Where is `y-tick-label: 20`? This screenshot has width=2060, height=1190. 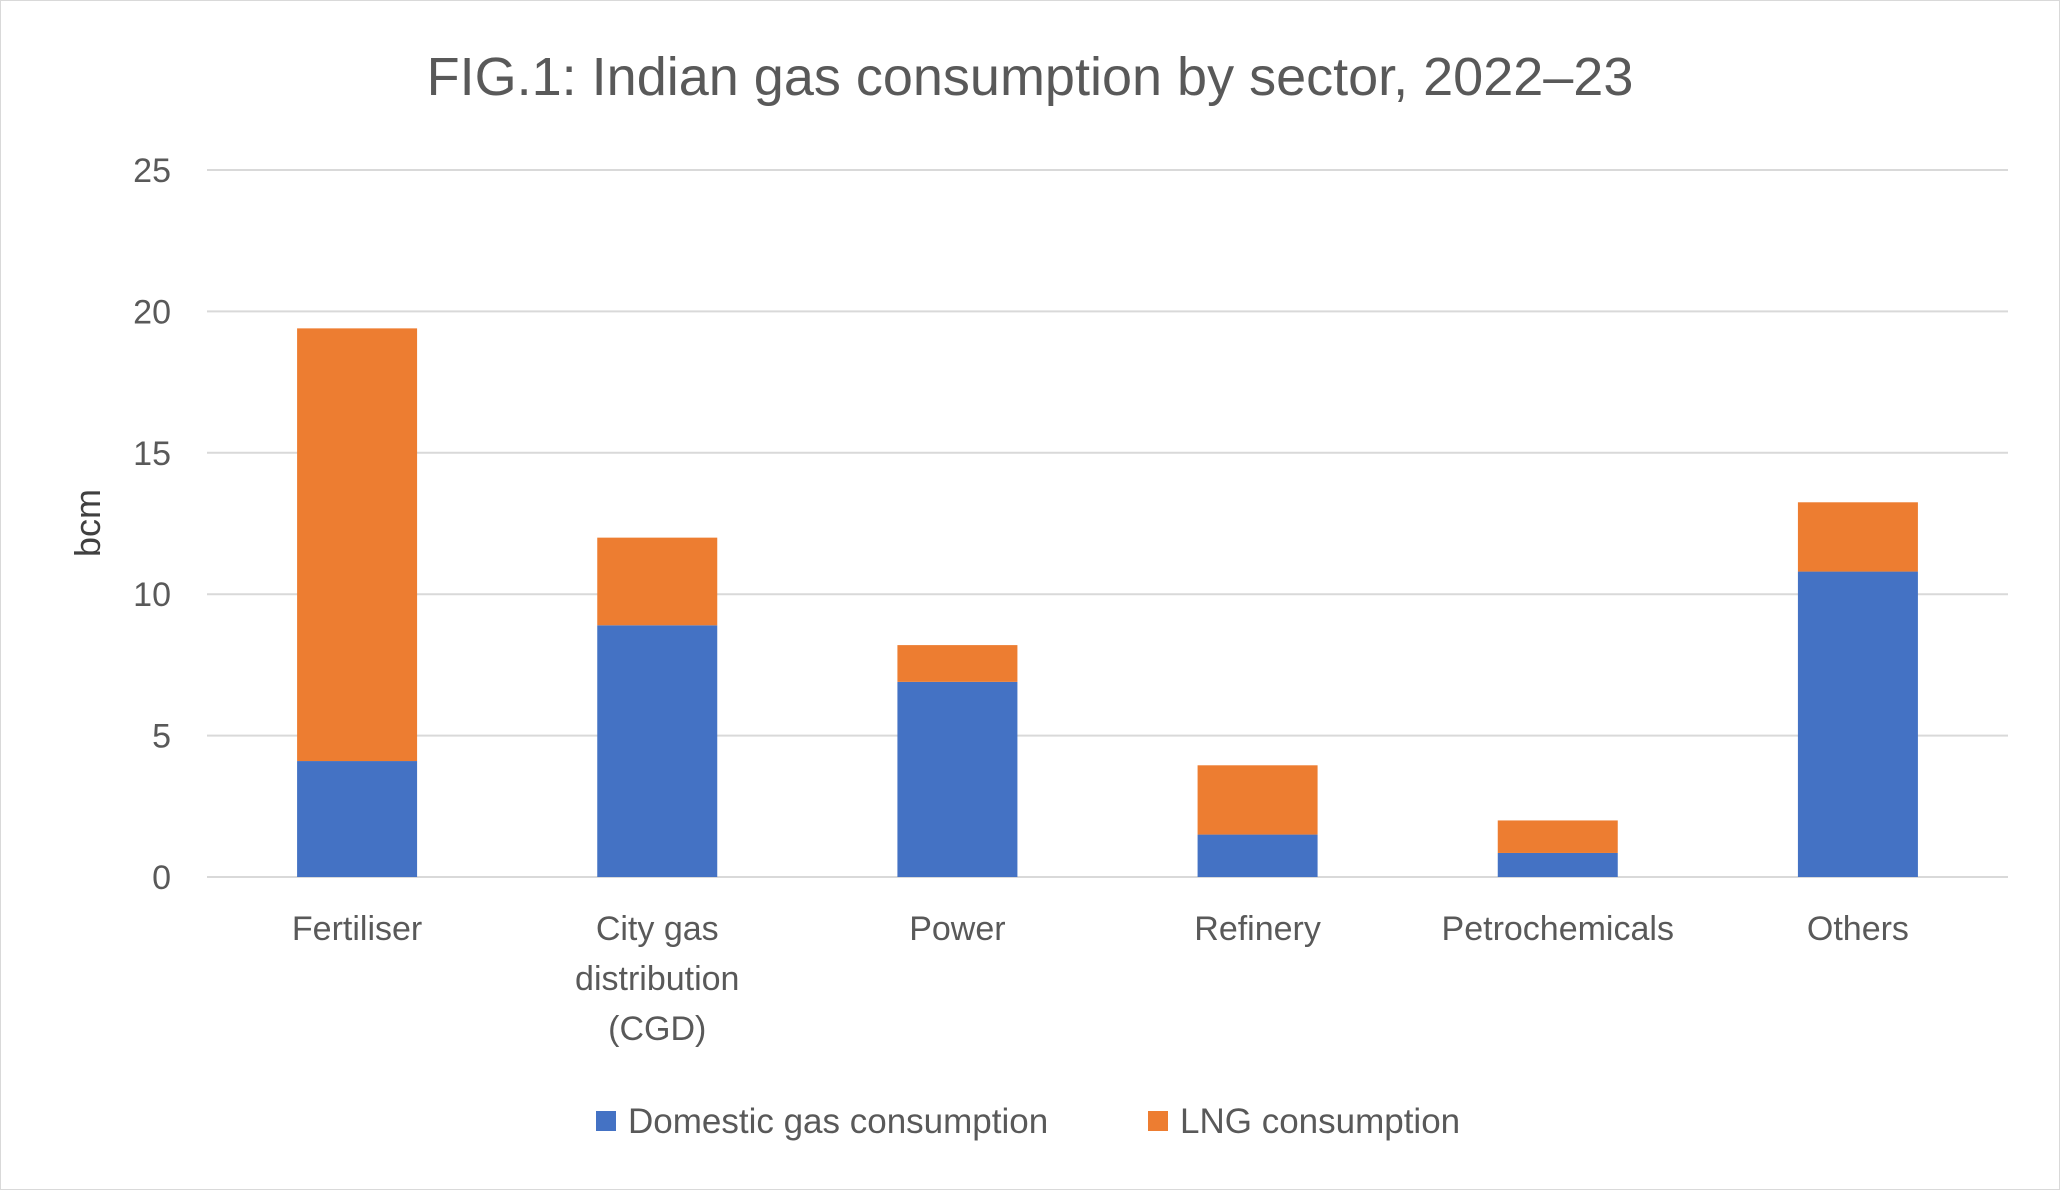
y-tick-label: 20 is located at coordinates (152, 312).